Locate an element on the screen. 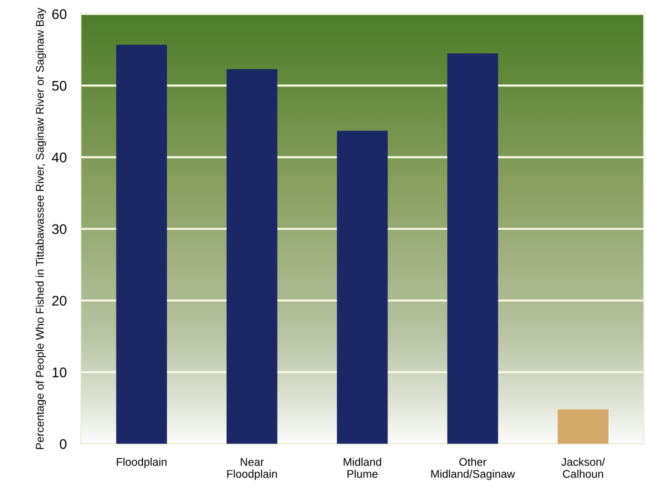 The height and width of the screenshot is (497, 647). x-tick-label: Other Midland/Saginaw is located at coordinates (473, 469).